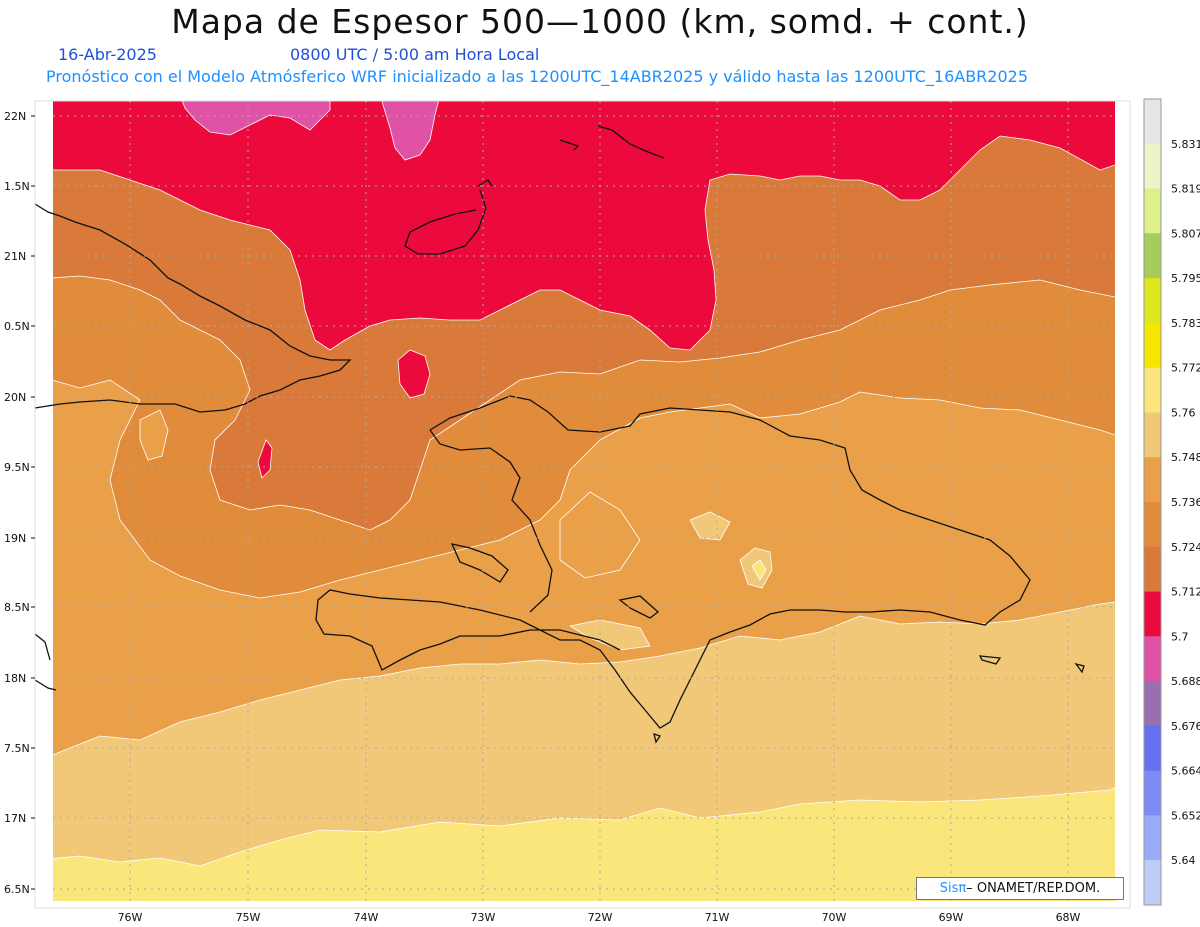 The height and width of the screenshot is (927, 1200). I want to click on coast-beata, so click(657, 738).